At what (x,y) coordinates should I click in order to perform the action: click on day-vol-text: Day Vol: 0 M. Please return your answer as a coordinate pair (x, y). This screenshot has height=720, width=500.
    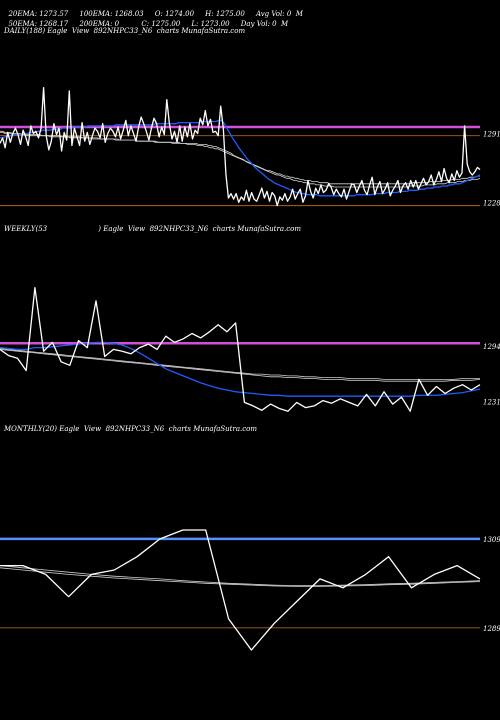
    Looking at the image, I should click on (264, 24).